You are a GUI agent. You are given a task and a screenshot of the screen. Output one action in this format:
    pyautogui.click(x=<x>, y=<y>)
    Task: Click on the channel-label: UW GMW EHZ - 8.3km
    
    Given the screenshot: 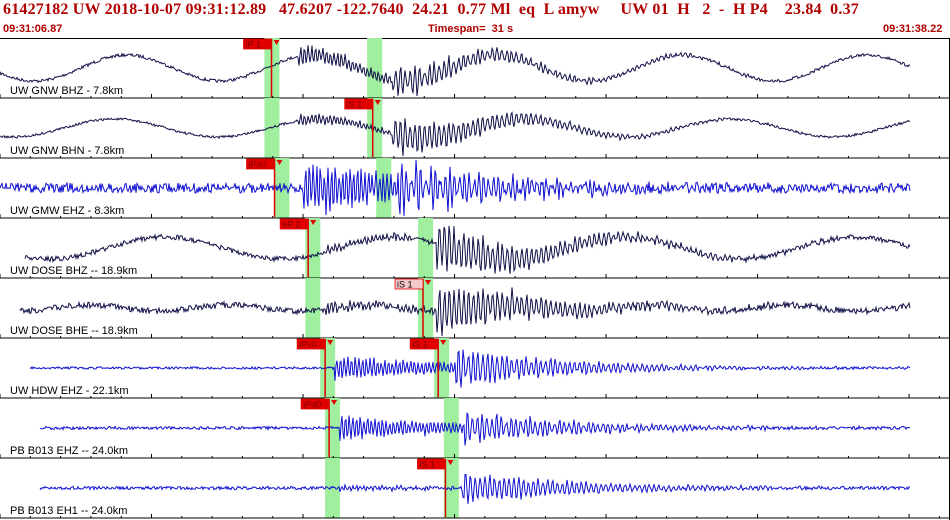 What is the action you would take?
    pyautogui.click(x=67, y=211)
    